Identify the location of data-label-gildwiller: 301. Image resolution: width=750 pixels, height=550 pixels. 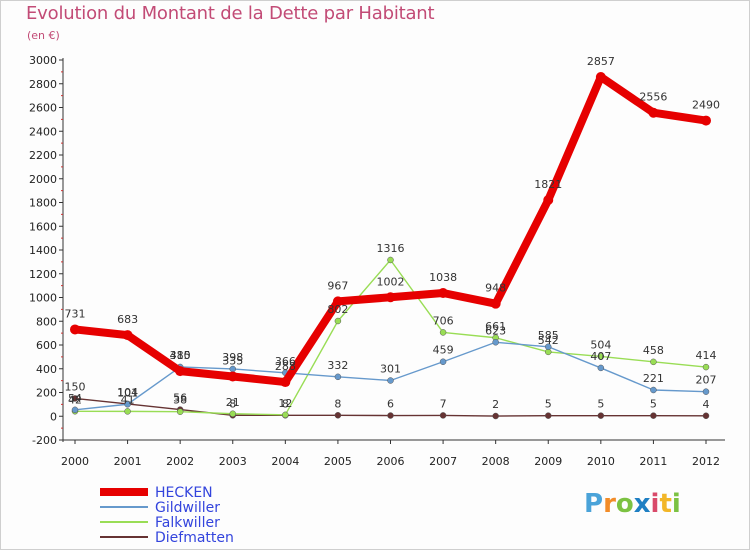
(390, 369).